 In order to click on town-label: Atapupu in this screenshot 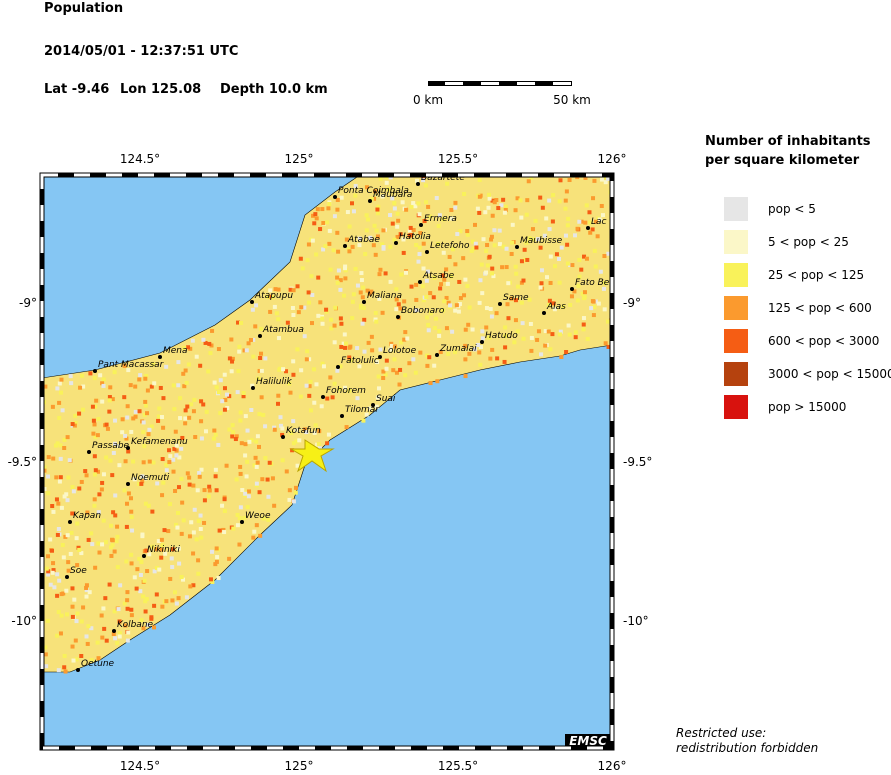, I will do `click(273, 296)`.